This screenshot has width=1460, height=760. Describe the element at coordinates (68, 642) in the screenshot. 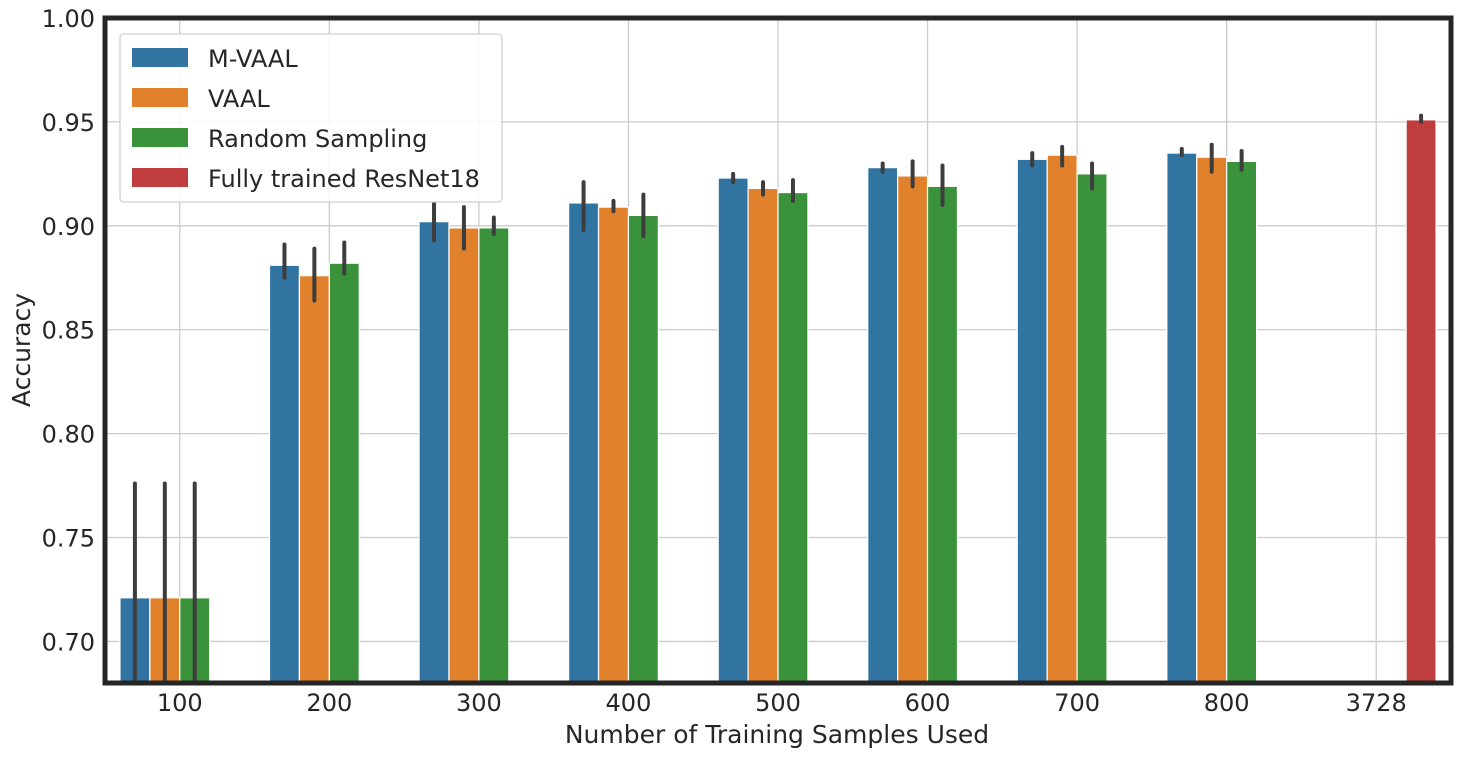

I see `y-tick-label: 0.70` at that location.